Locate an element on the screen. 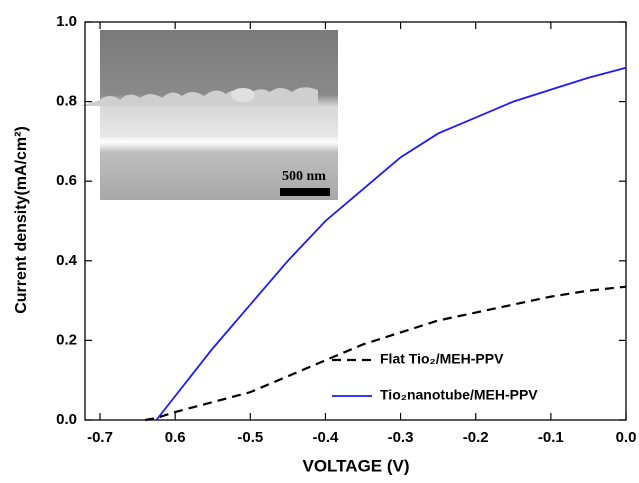 This screenshot has height=483, width=639. x-tick-label: -0.5 is located at coordinates (250, 437).